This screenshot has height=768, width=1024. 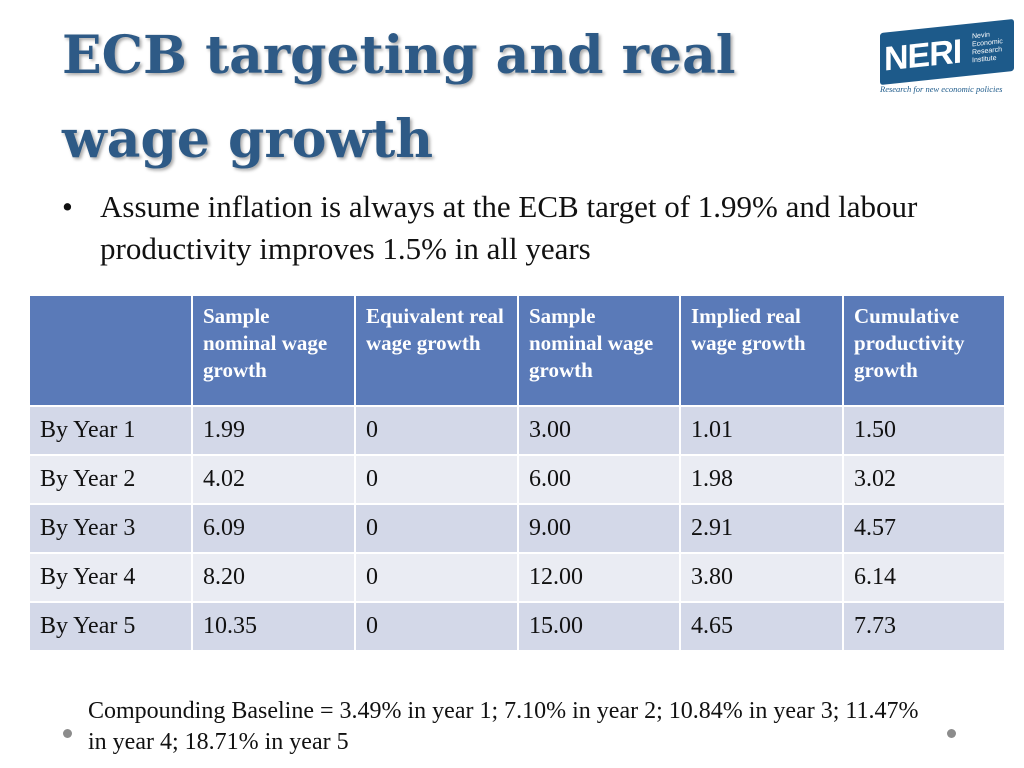 What do you see at coordinates (924, 350) in the screenshot?
I see `table-header-cell: Cumulative productivity growth` at bounding box center [924, 350].